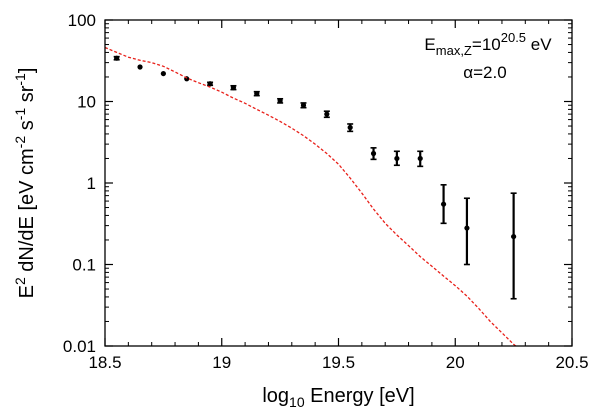 This screenshot has height=420, width=600. I want to click on x-axis-title: log10 Energy [eV], so click(338, 397).